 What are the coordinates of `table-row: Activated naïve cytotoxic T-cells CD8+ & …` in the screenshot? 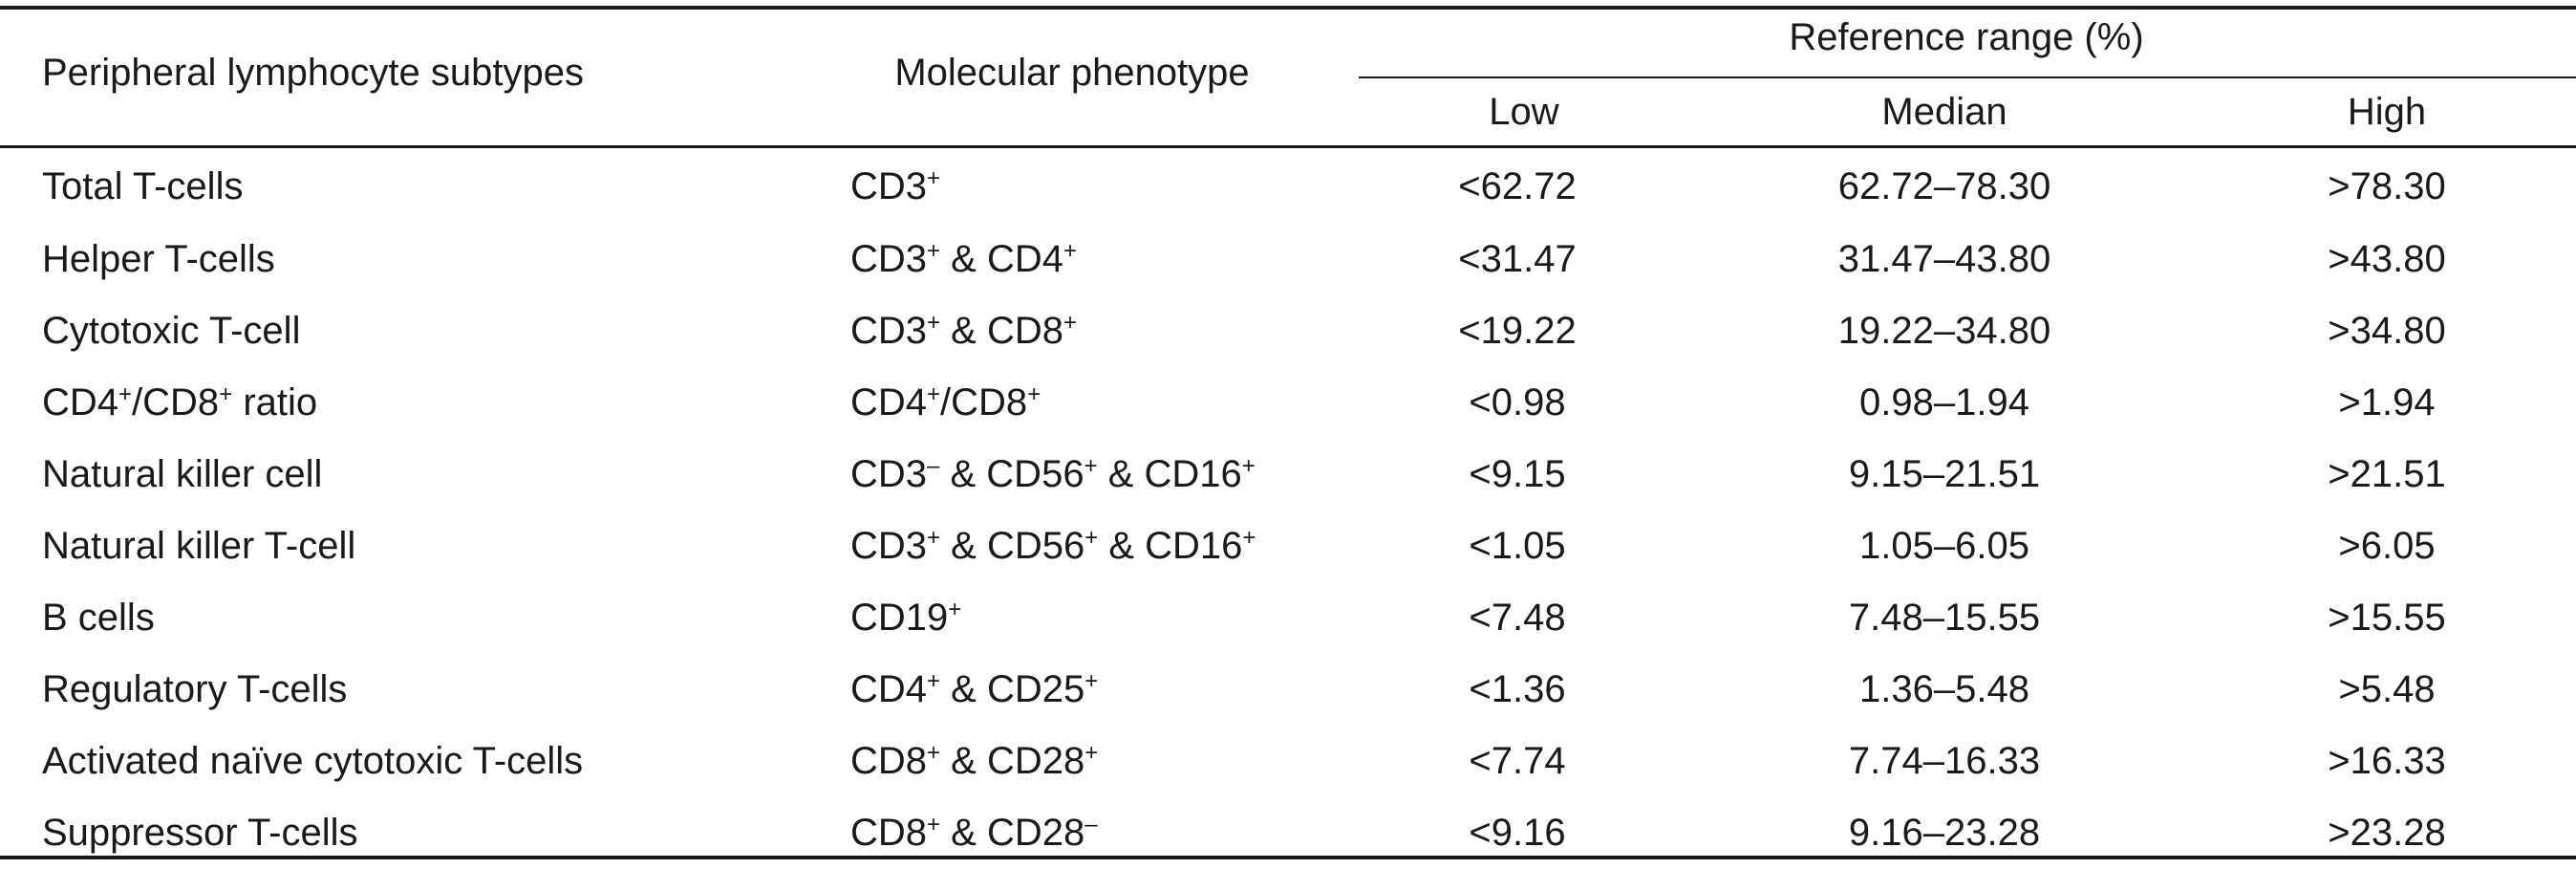 It's located at (1288, 761).